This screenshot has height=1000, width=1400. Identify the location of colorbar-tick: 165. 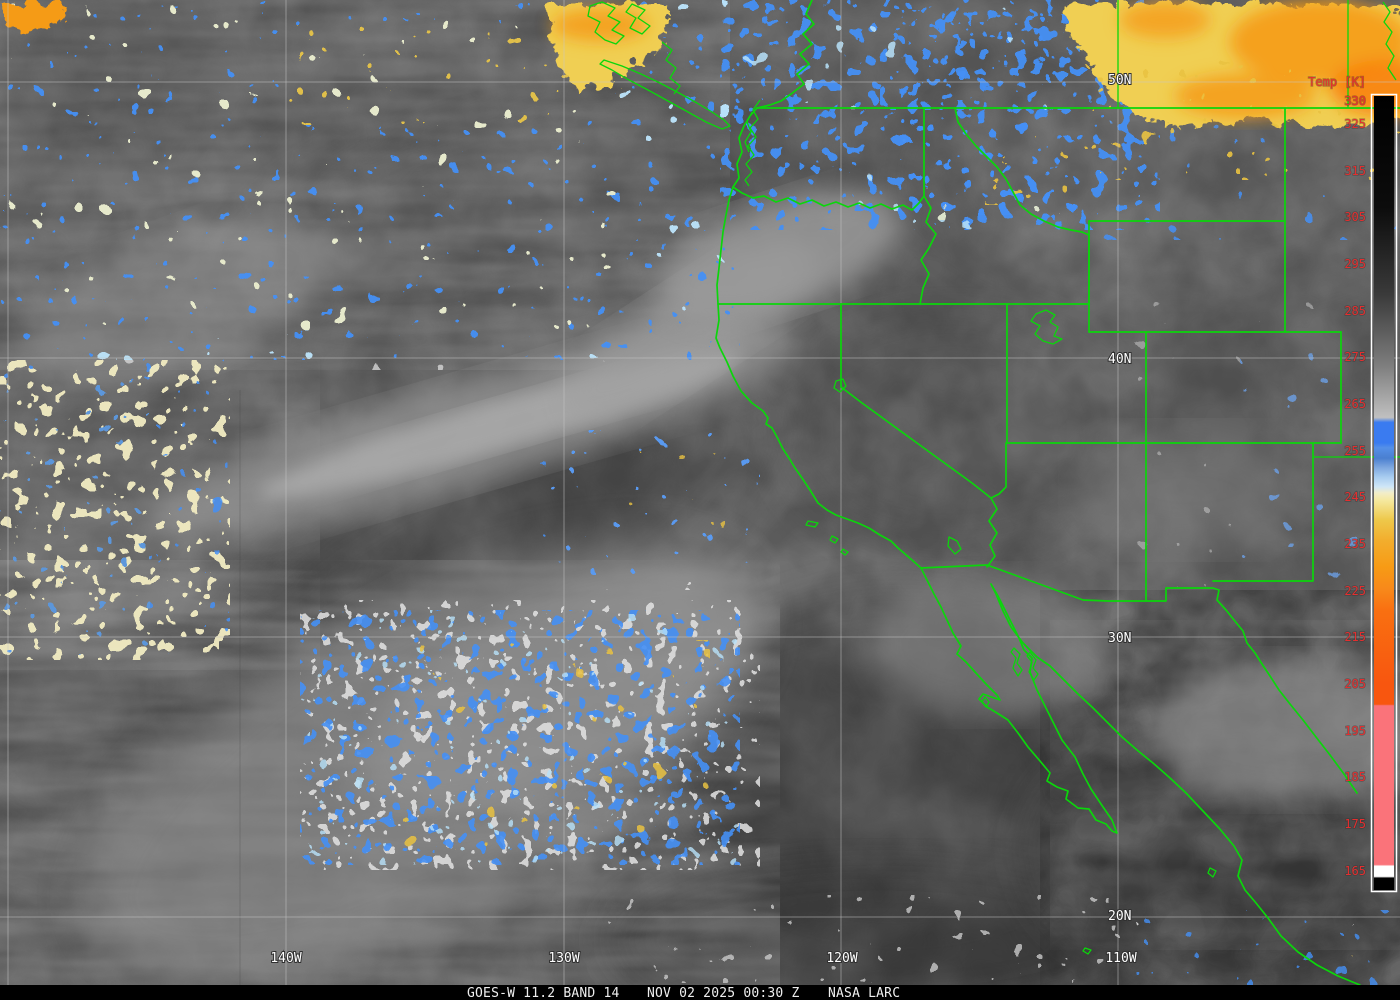
(1355, 871).